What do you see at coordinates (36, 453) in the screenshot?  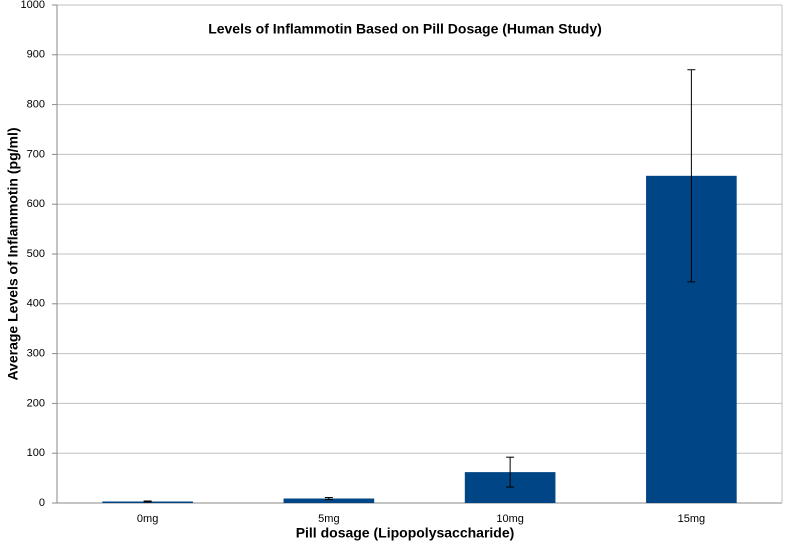 I see `y-tick-label: 100` at bounding box center [36, 453].